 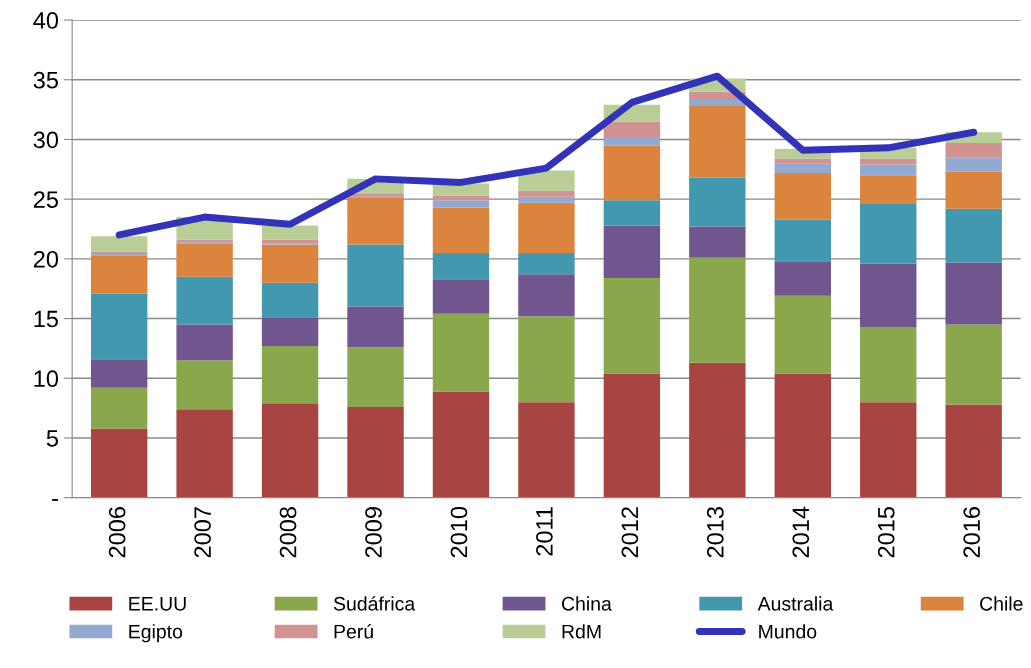 What do you see at coordinates (46, 140) in the screenshot?
I see `y-tick-label: 30` at bounding box center [46, 140].